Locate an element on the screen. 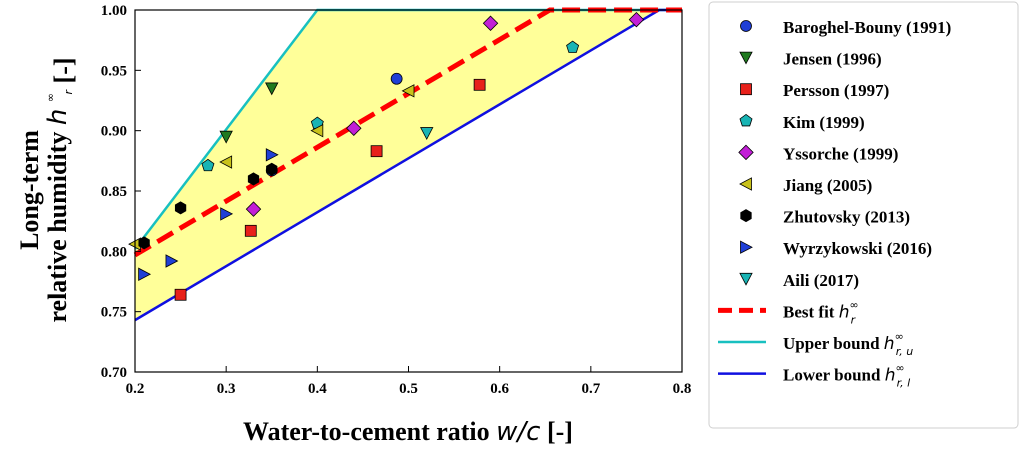 The image size is (1021, 449). legend-jiang-2005-marker is located at coordinates (745, 184).